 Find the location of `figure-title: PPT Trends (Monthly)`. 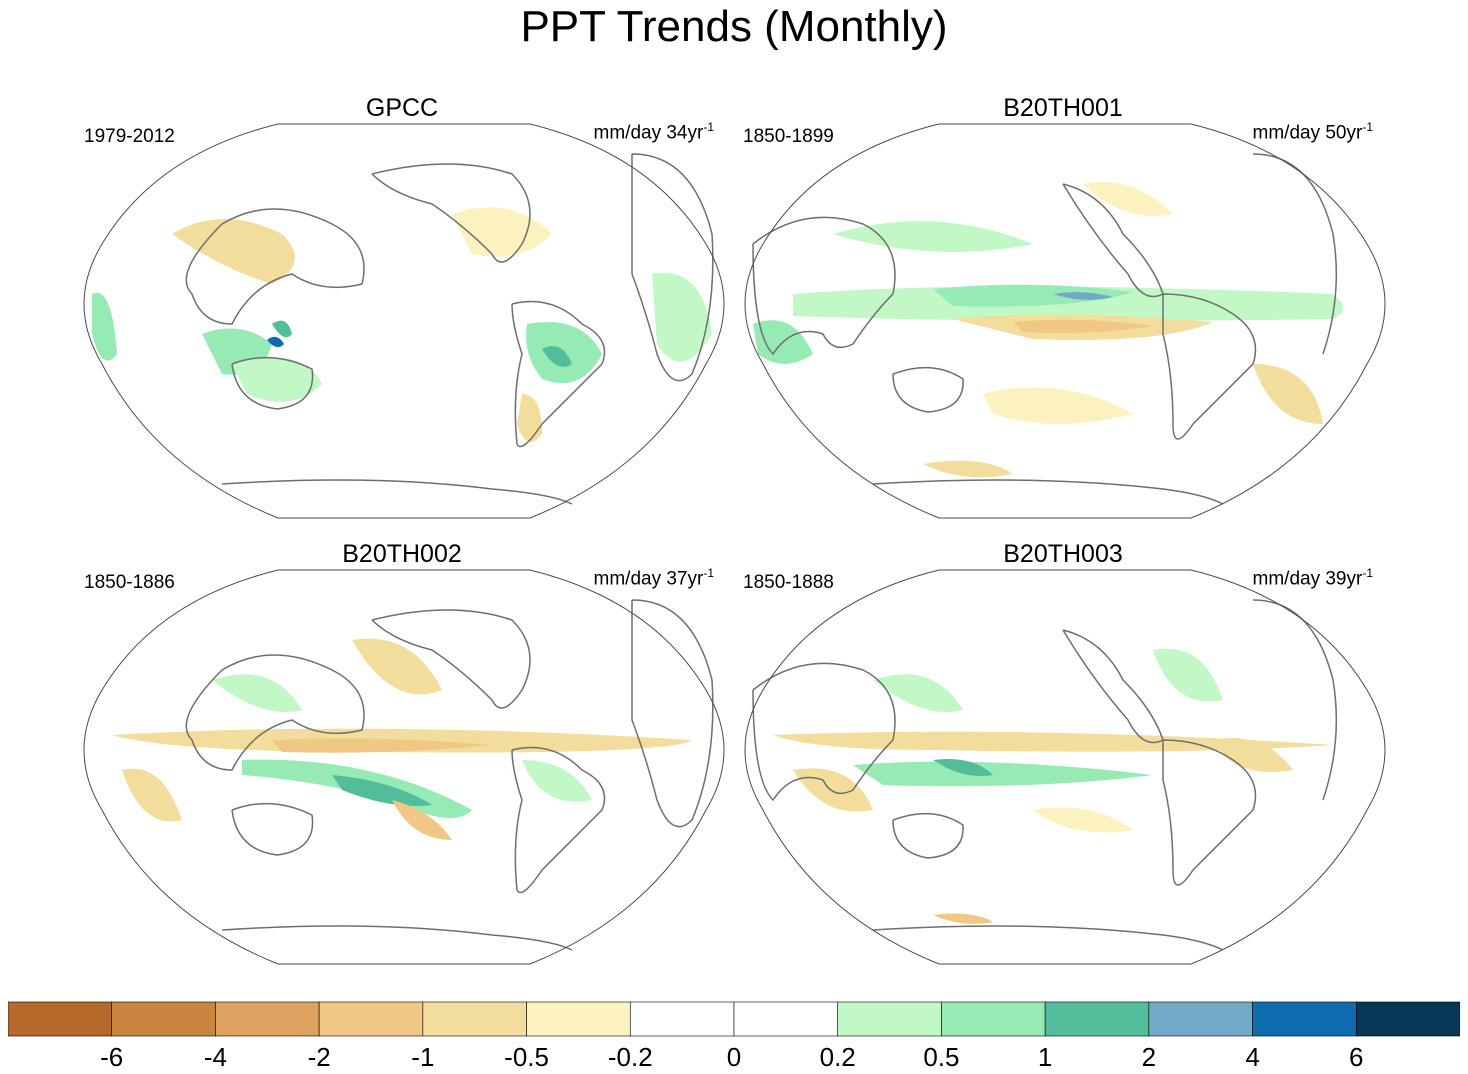

figure-title: PPT Trends (Monthly) is located at coordinates (734, 26).